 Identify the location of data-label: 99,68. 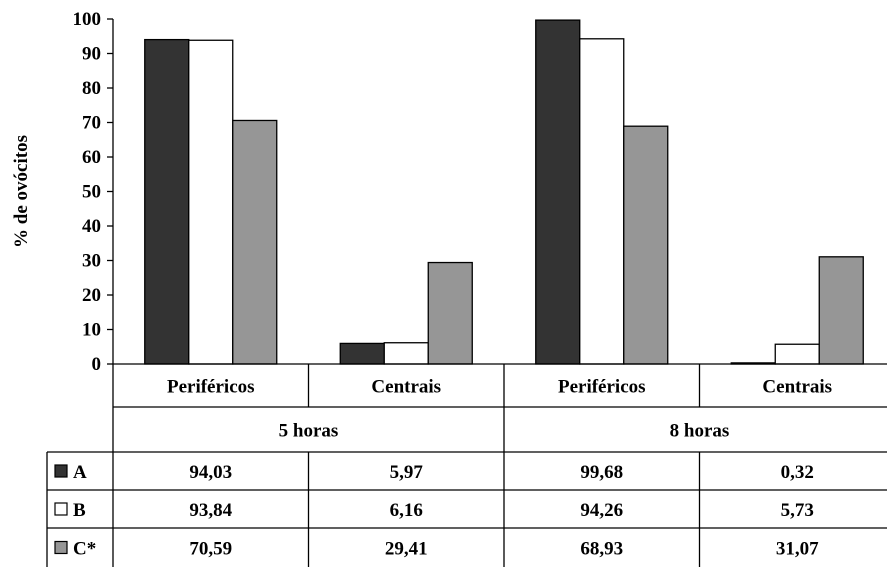
(601, 472).